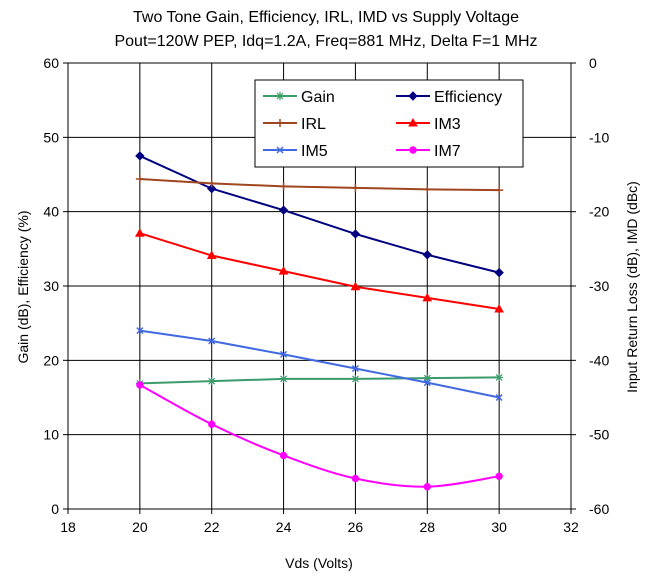 This screenshot has width=653, height=576. I want to click on legend-item-efficiency: Efficiency, so click(449, 97).